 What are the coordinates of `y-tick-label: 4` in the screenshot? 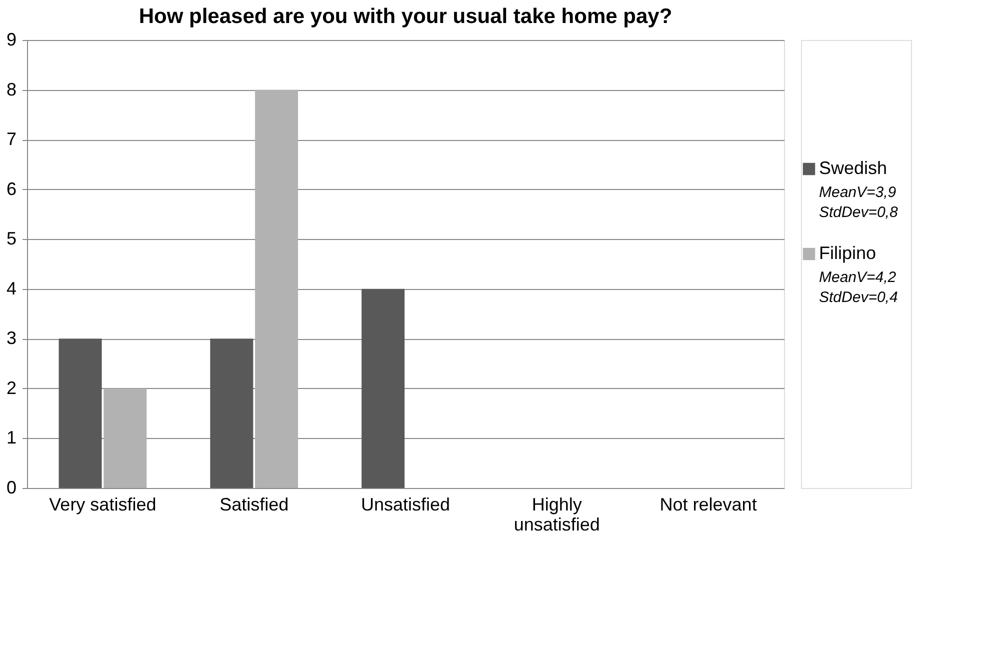 It's located at (11, 288).